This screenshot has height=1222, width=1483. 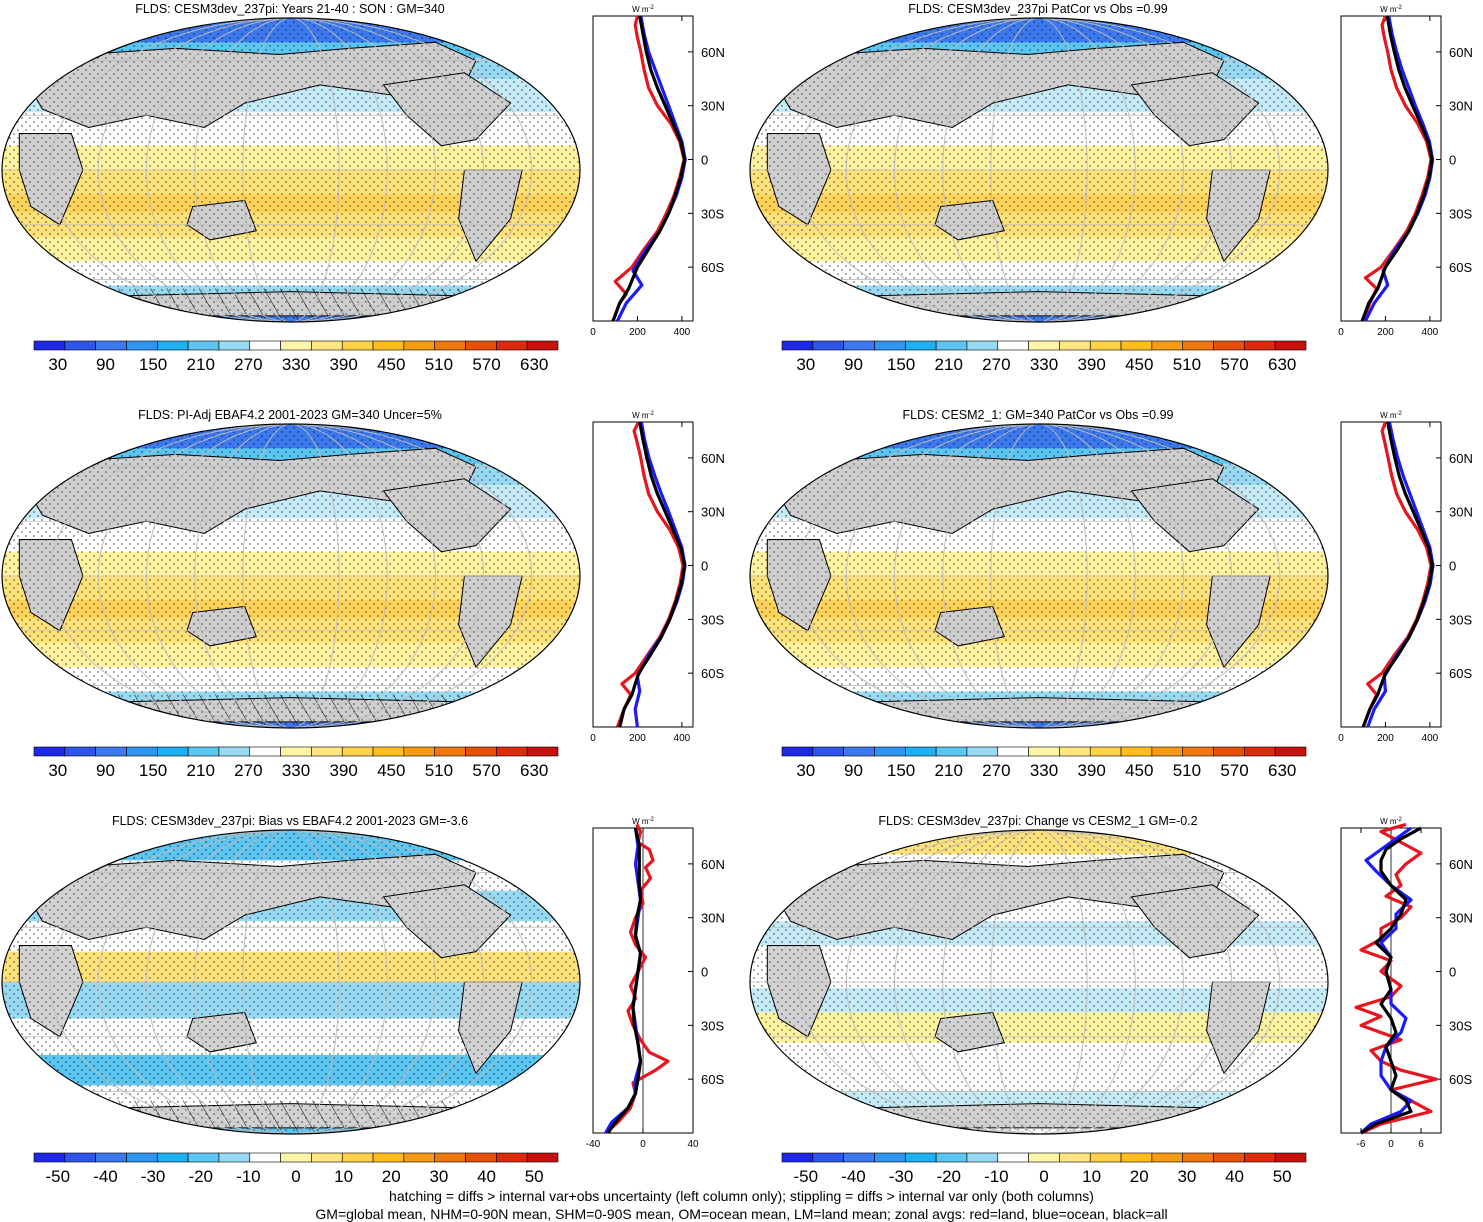 What do you see at coordinates (1461, 864) in the screenshot?
I see `profile-lat-label: 60N` at bounding box center [1461, 864].